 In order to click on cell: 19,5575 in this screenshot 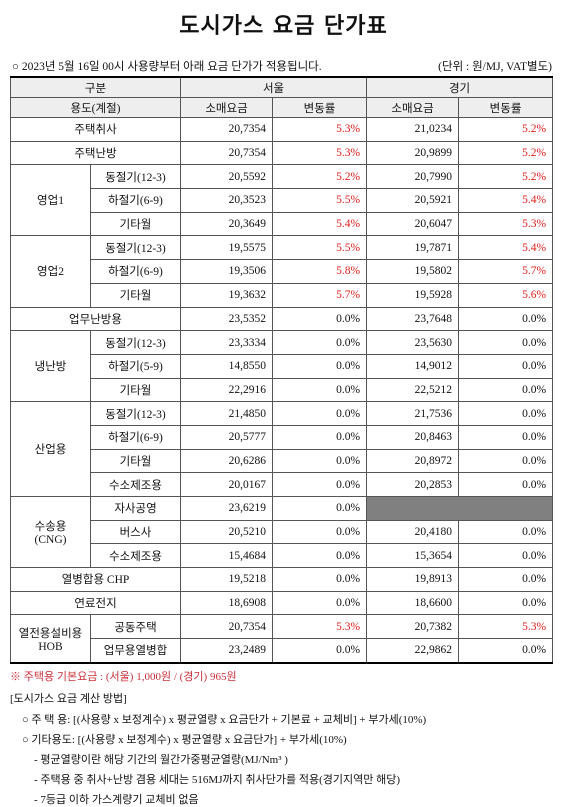, I will do `click(227, 248)`.